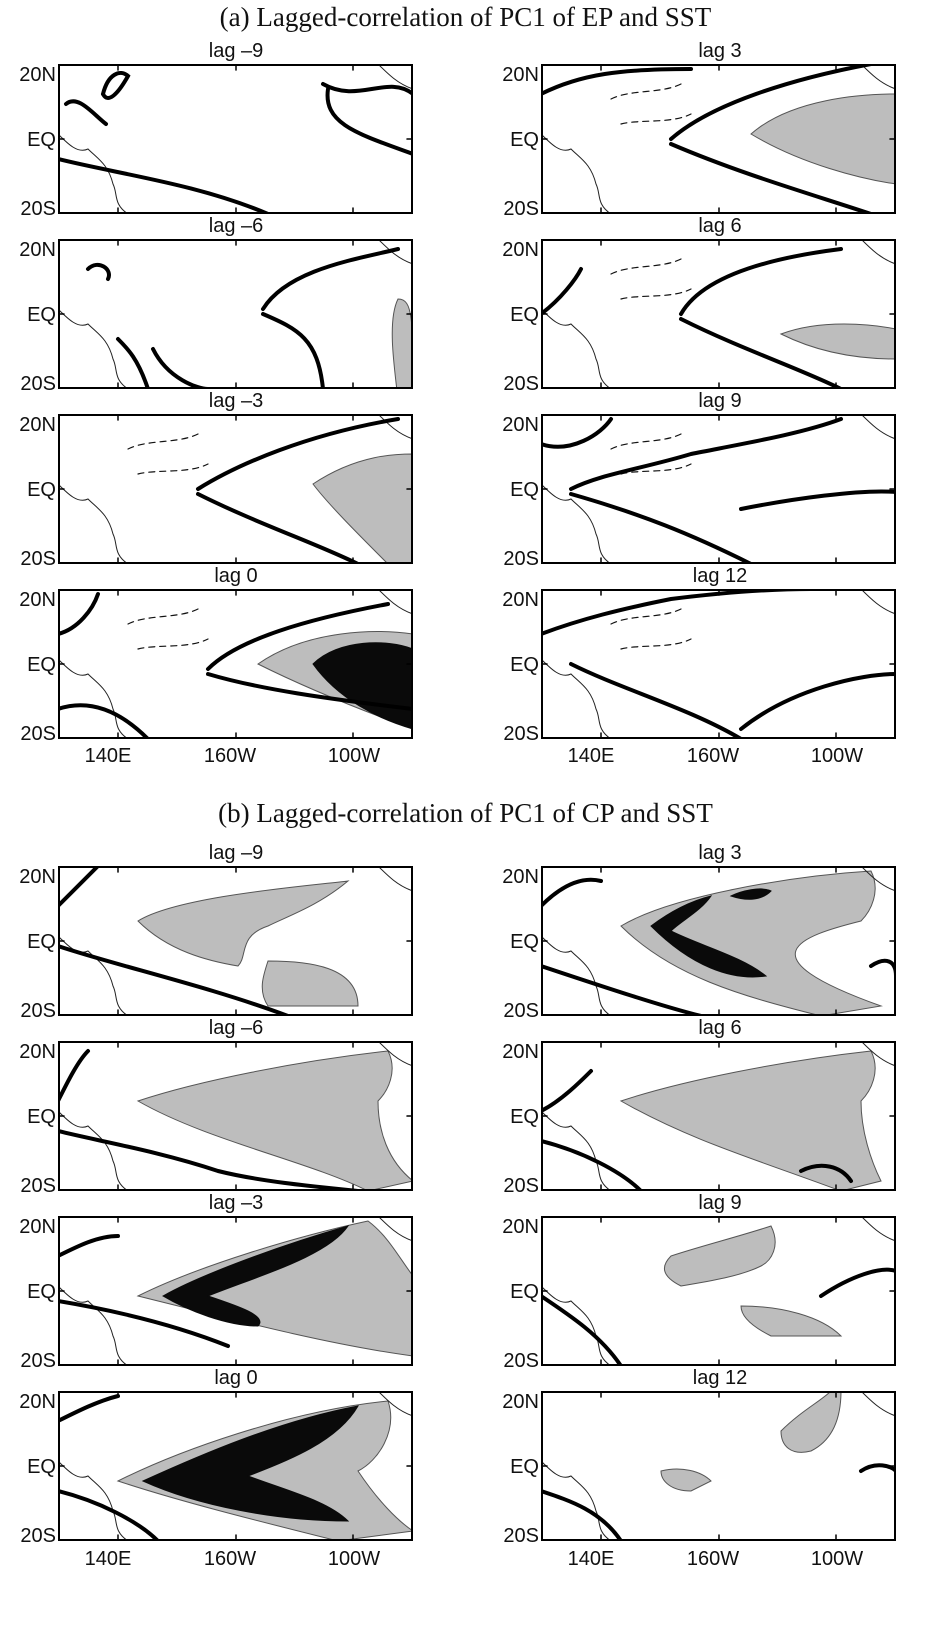  Describe the element at coordinates (236, 576) in the screenshot. I see `lag-title: lag 0` at that location.